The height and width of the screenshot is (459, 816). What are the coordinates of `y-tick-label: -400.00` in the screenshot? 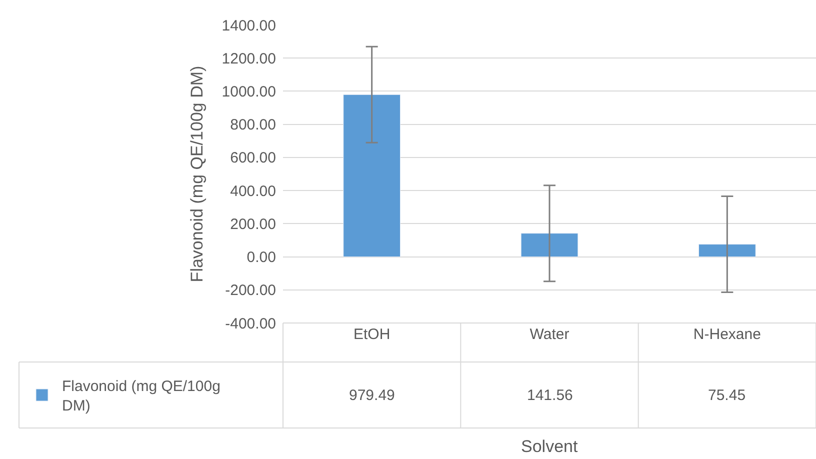 It's located at (250, 323).